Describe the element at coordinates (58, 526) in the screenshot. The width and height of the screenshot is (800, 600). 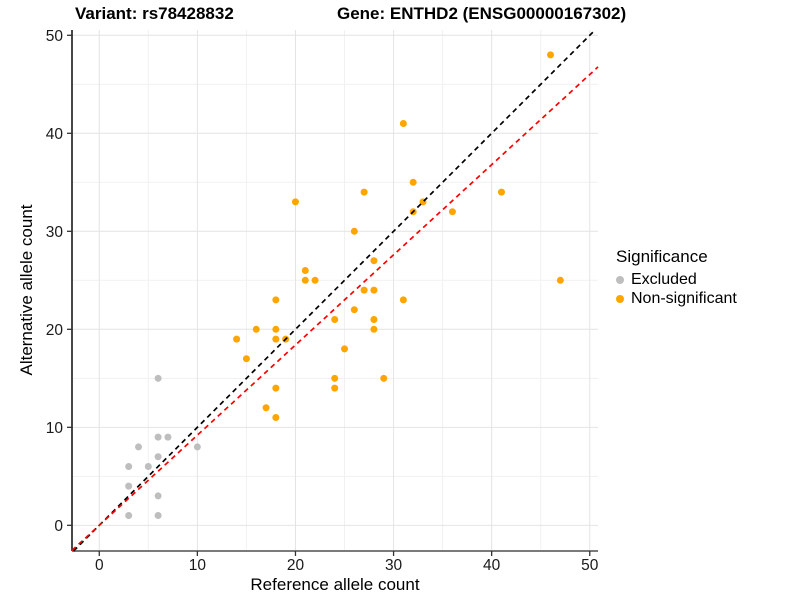
I see `y-tick-label: 0` at that location.